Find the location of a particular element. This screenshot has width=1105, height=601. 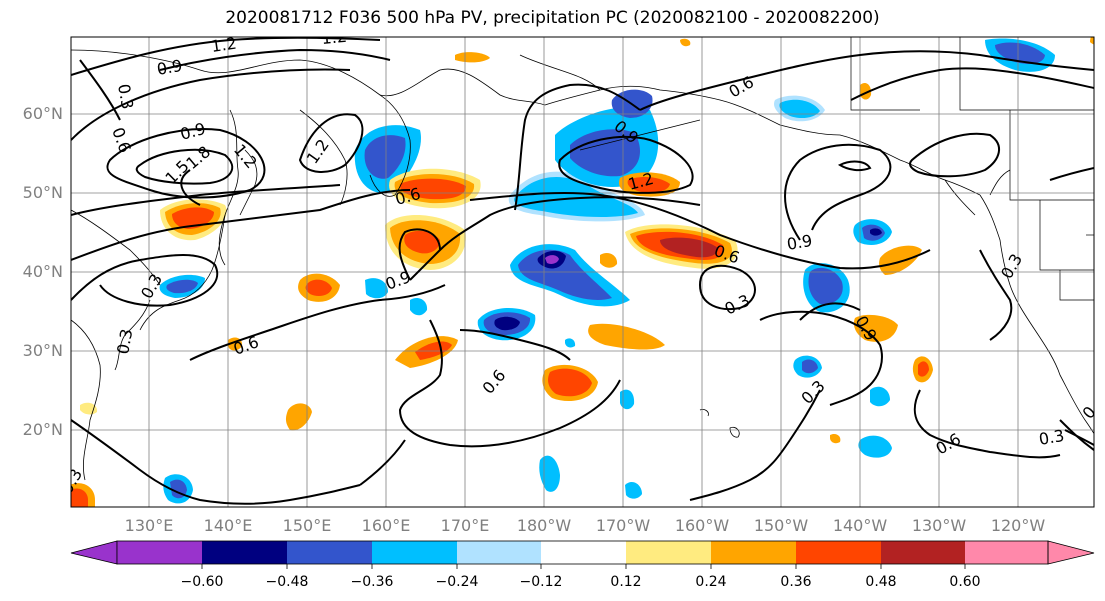

lon-label: 120°W is located at coordinates (1018, 525).